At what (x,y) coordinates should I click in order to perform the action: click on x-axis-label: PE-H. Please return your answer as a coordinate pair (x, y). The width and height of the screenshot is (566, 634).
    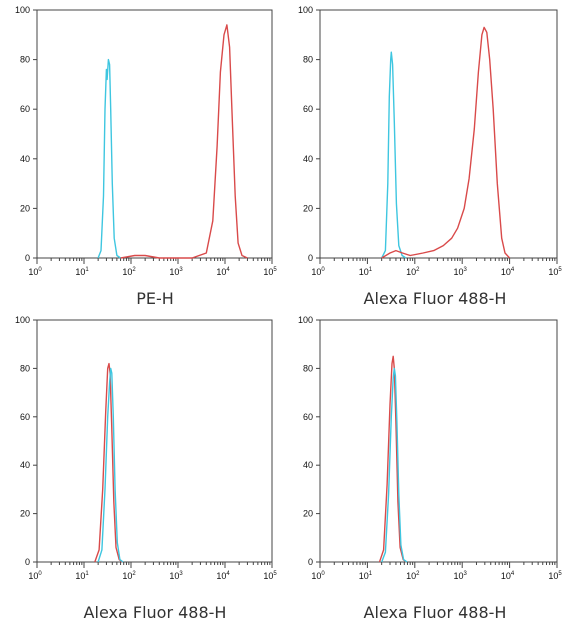
    Looking at the image, I should click on (155, 298).